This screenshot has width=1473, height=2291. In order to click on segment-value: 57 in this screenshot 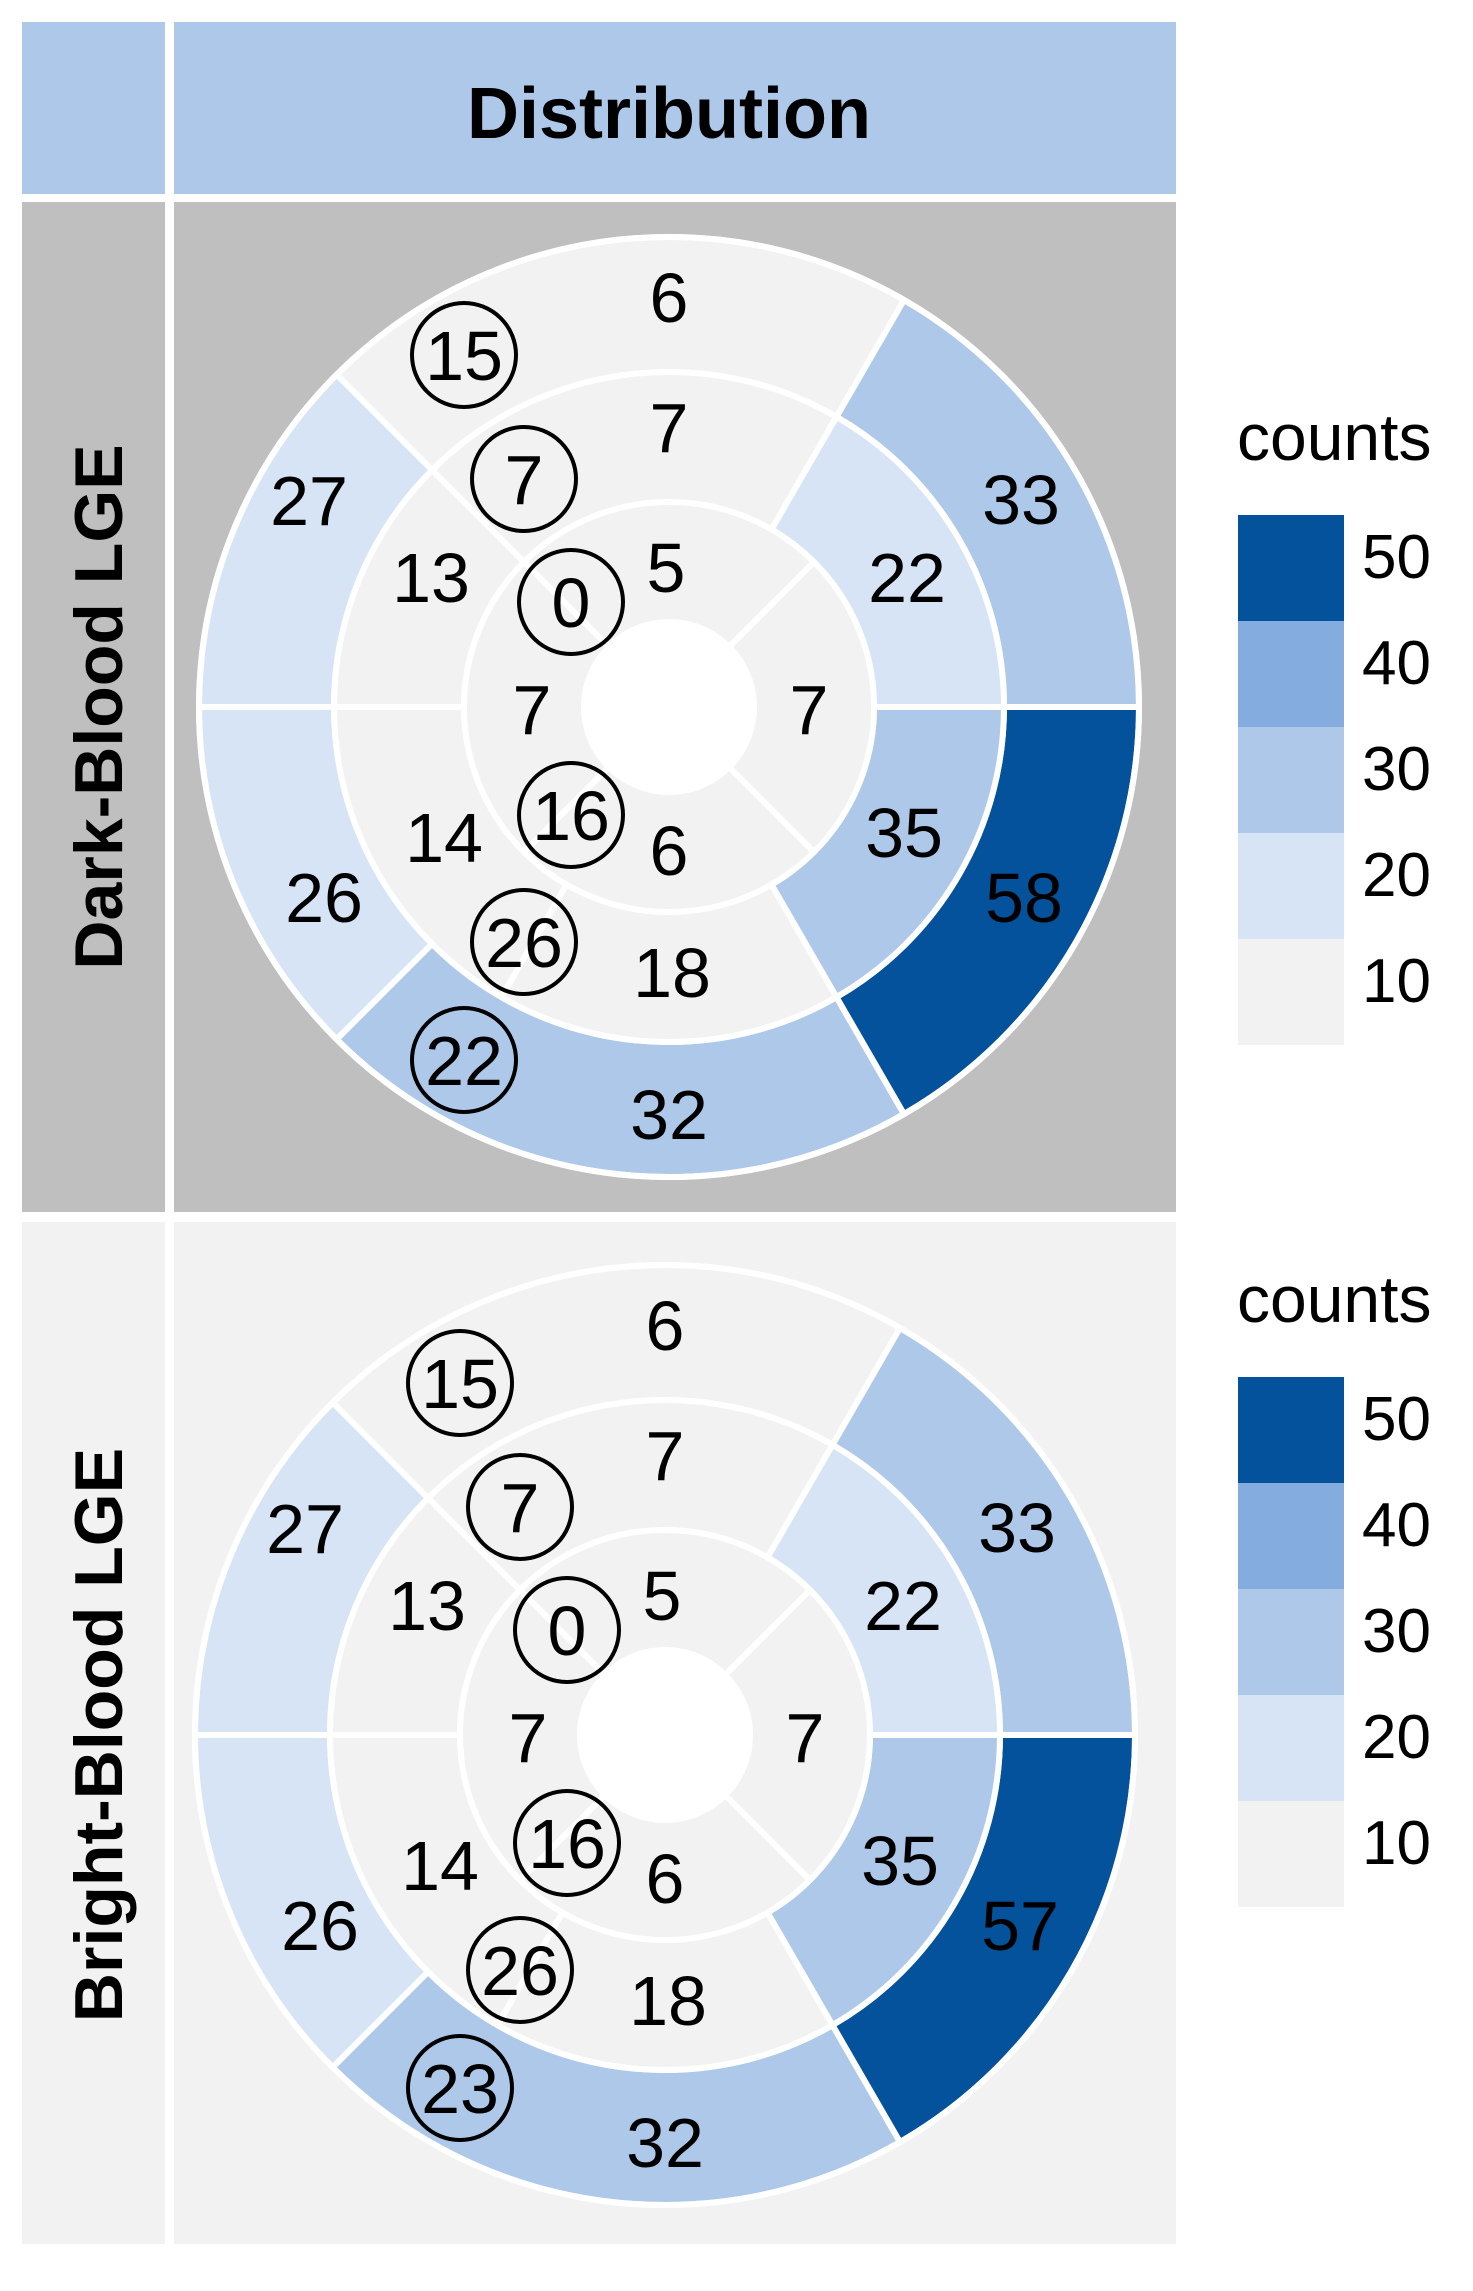, I will do `click(1020, 1926)`.